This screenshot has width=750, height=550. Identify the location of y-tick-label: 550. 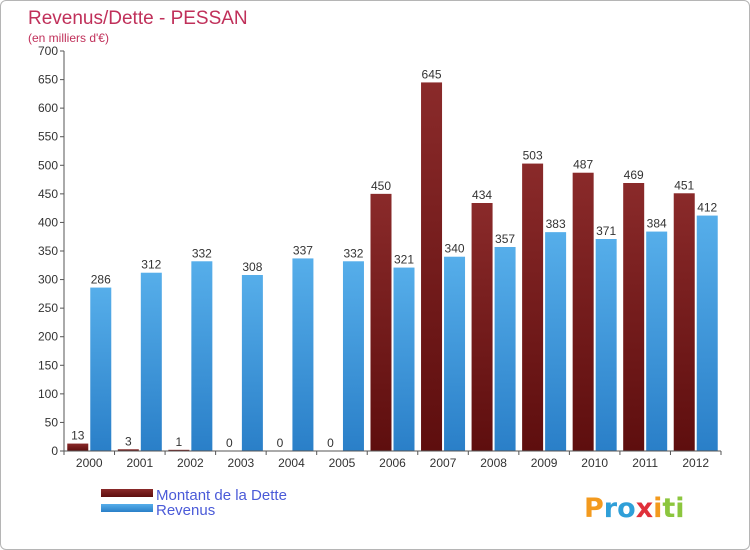
(48, 137).